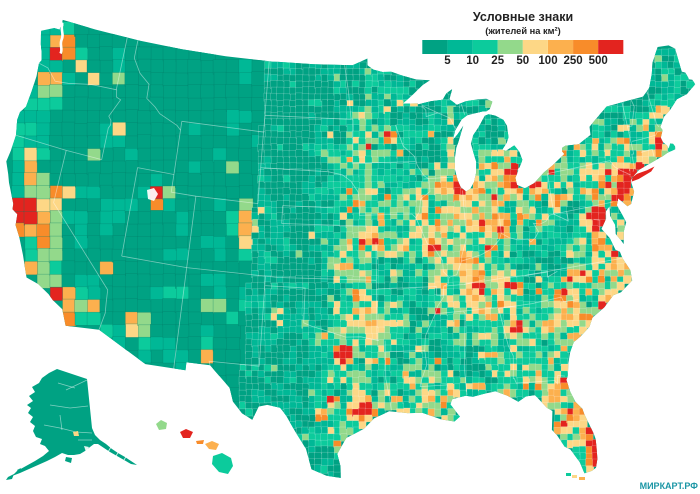  I want to click on svg-text: МИРКАРТ.РФ, so click(669, 486).